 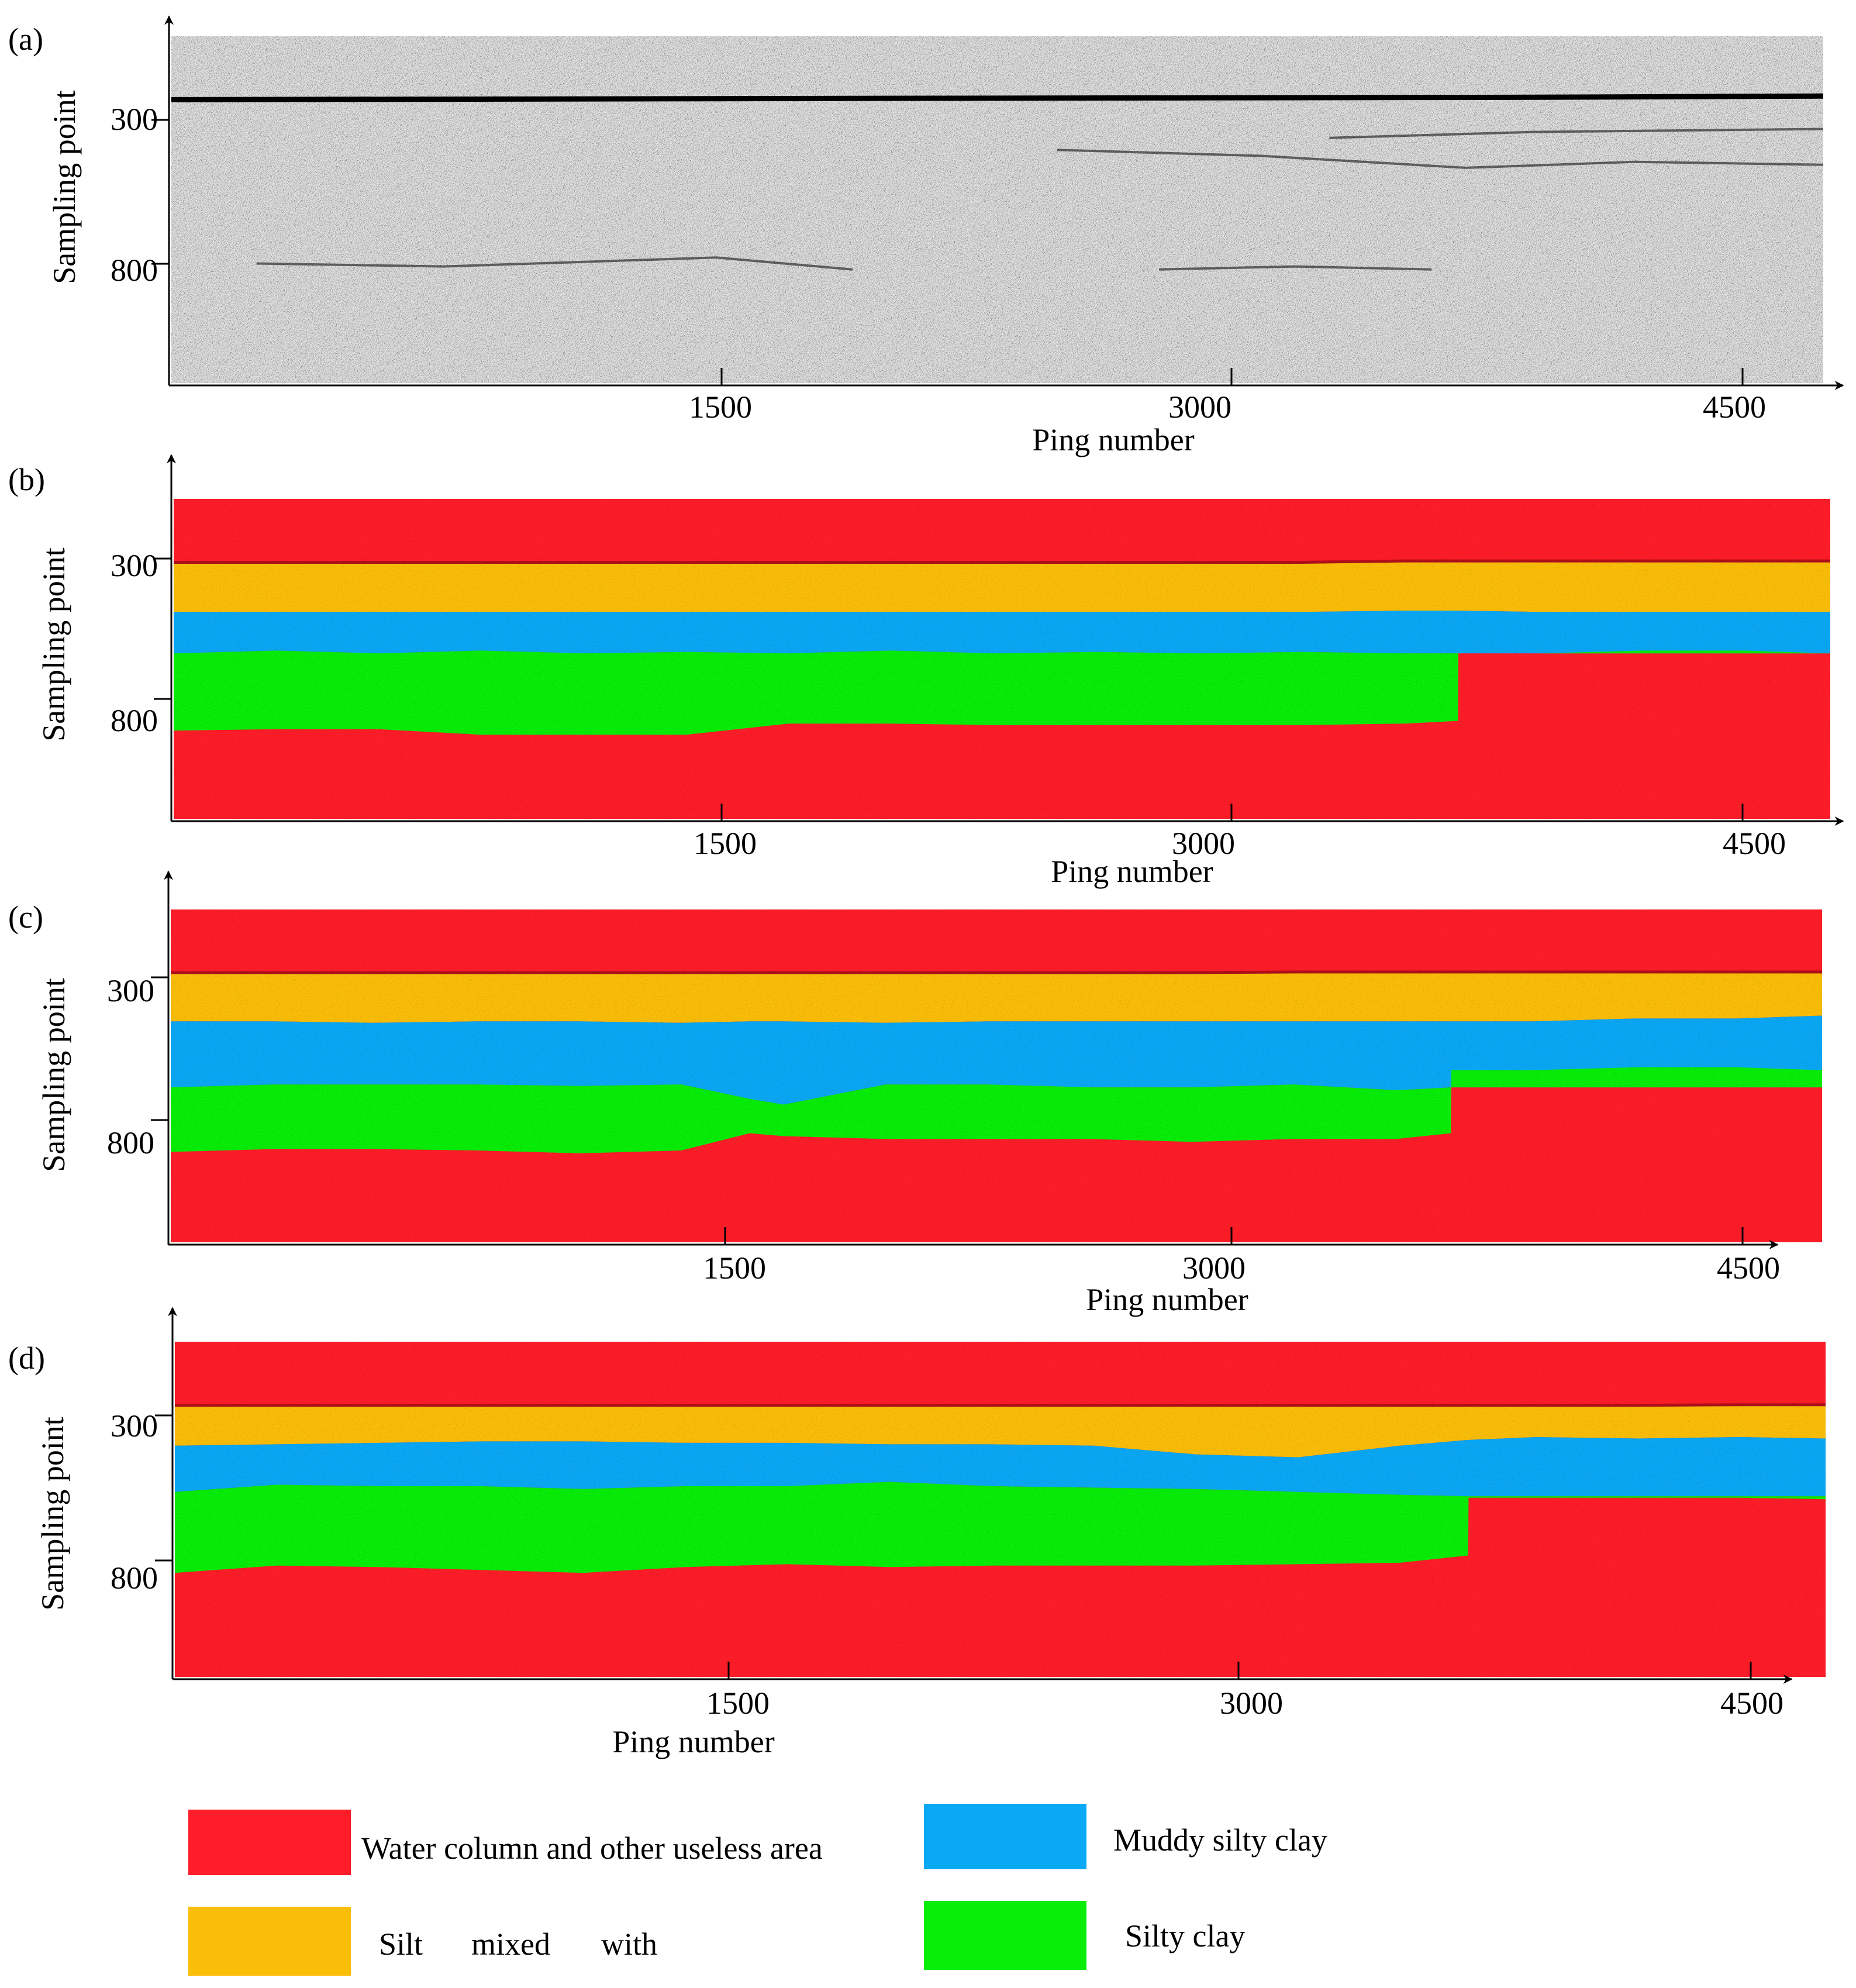 I want to click on panel-a-ylabel: Sampling point, so click(x=64, y=187).